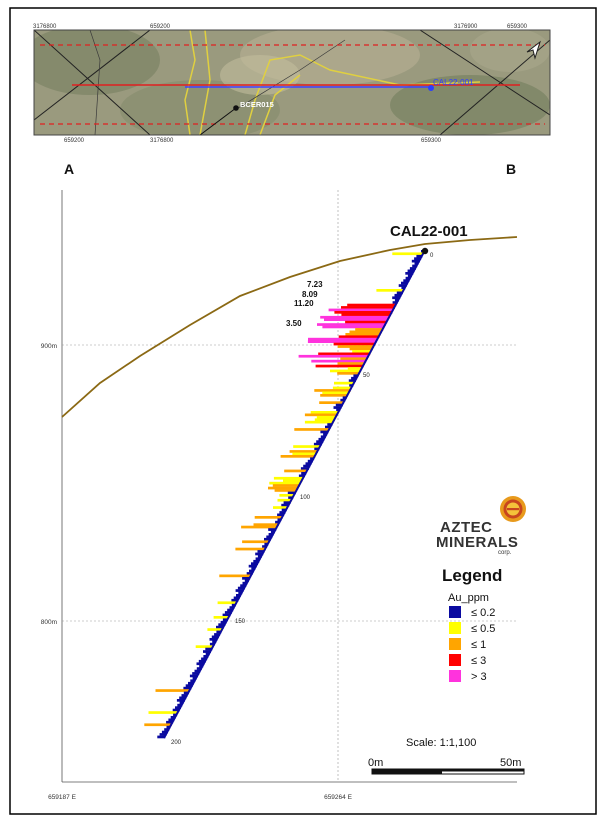 The height and width of the screenshot is (827, 607). What do you see at coordinates (510, 763) in the screenshot?
I see `scalebar-end: 50m` at bounding box center [510, 763].